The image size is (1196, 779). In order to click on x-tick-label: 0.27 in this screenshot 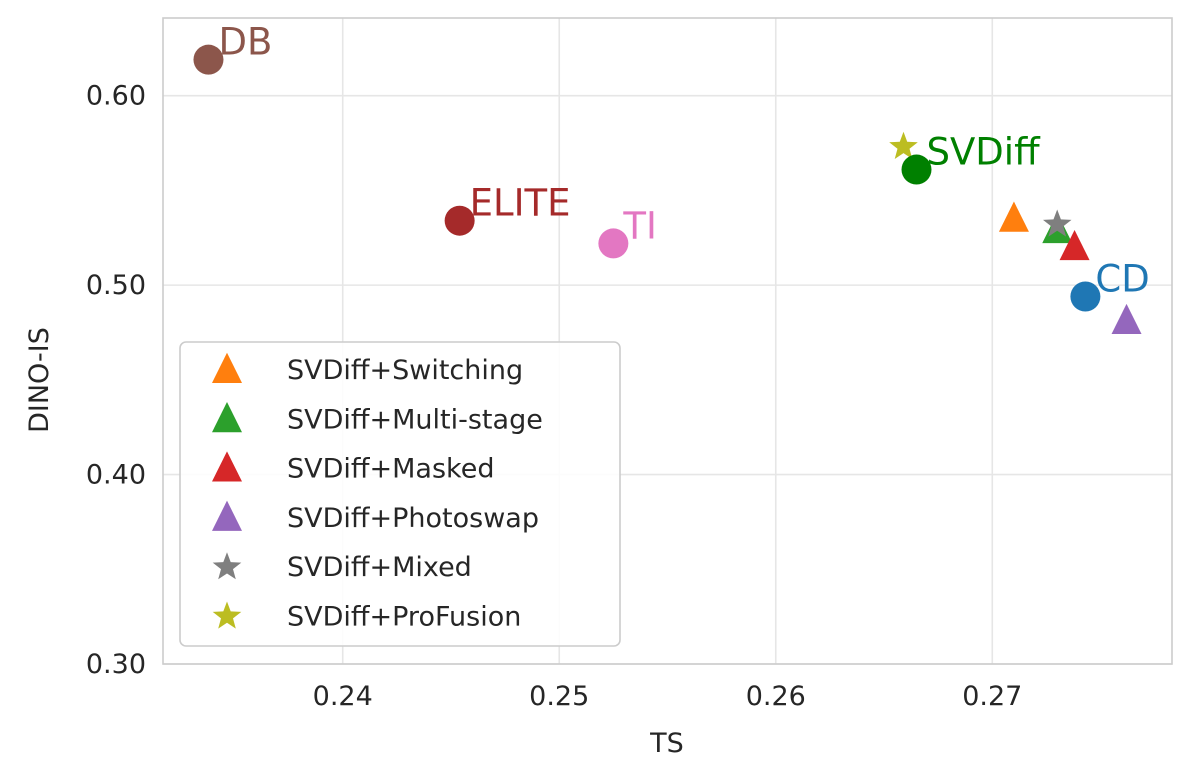, I will do `click(992, 696)`.